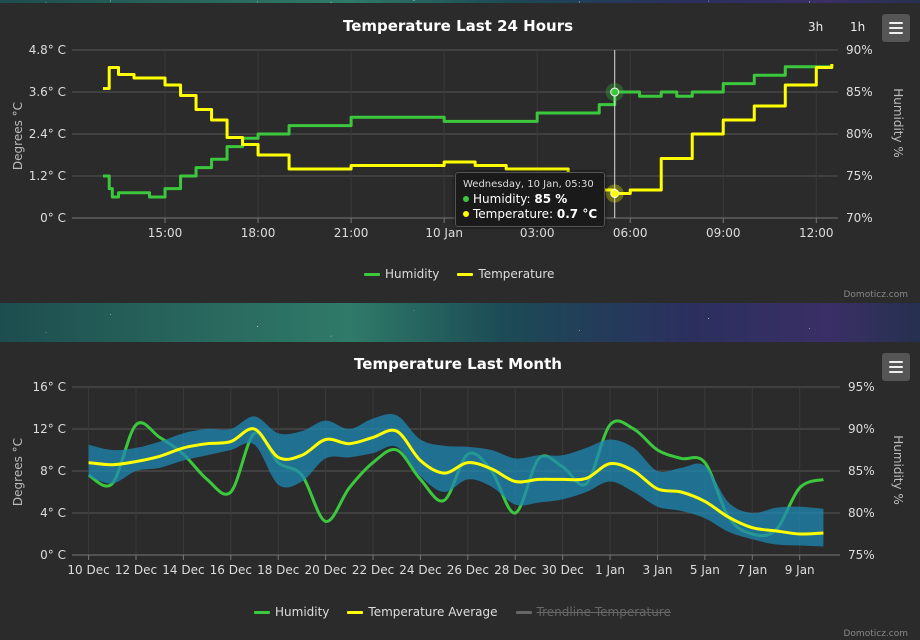  Describe the element at coordinates (468, 570) in the screenshot. I see `x-tick-label: 26 Dec` at that location.